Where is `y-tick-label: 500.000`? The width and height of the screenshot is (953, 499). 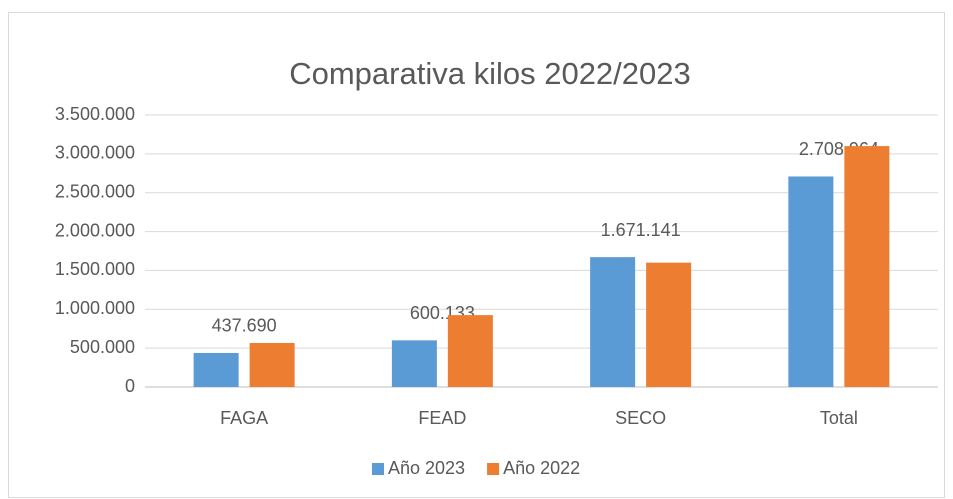
y-tick-label: 500.000 is located at coordinates (102, 347).